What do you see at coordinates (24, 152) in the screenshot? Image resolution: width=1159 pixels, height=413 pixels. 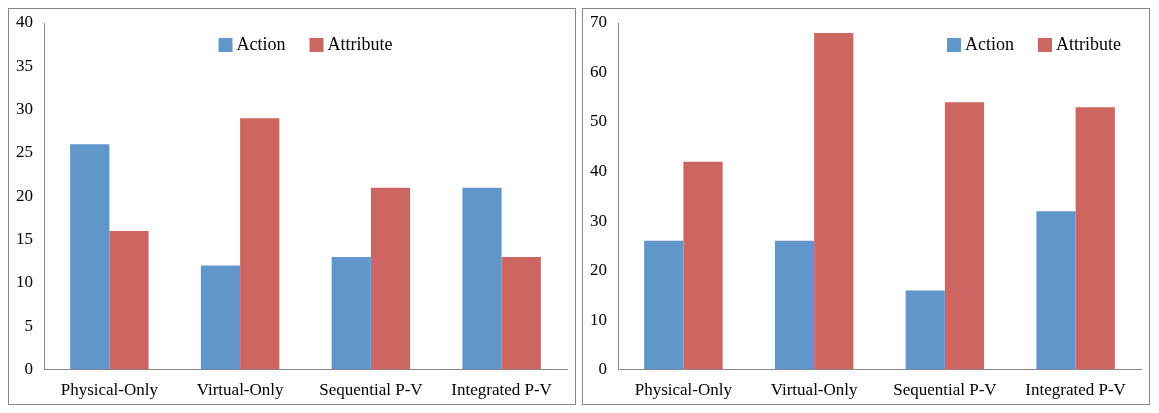 I see `y-tick-label: 25` at bounding box center [24, 152].